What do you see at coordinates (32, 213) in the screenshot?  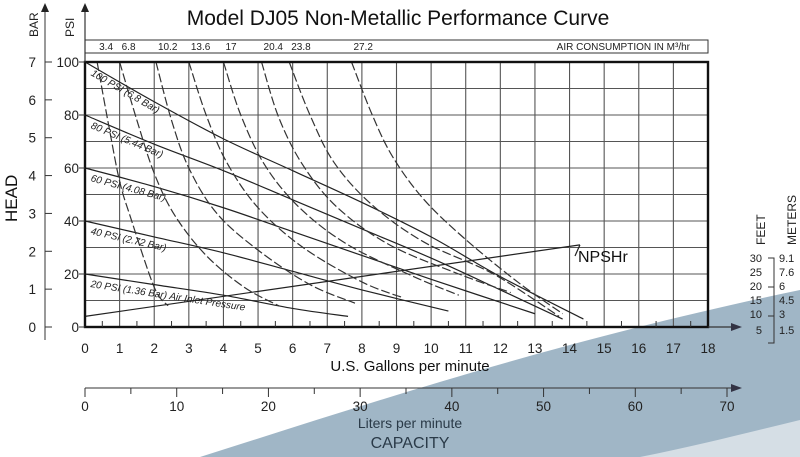 I see `bar-tick-label: 3` at bounding box center [32, 213].